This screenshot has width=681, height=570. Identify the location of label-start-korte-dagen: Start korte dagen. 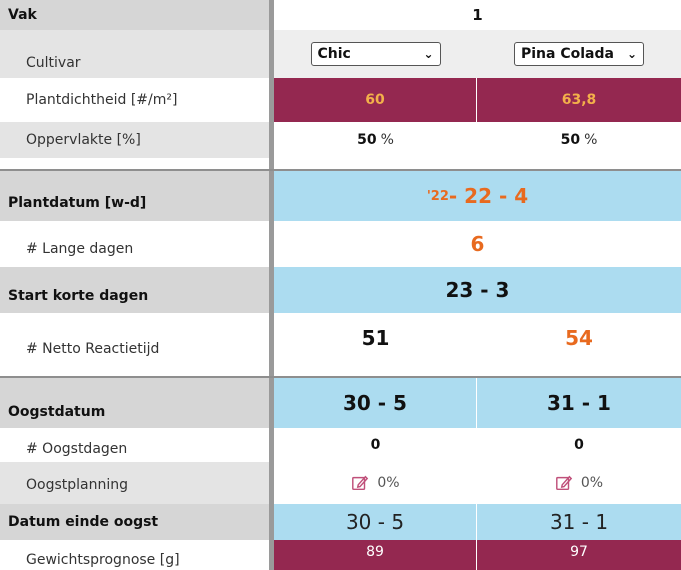
(134, 290).